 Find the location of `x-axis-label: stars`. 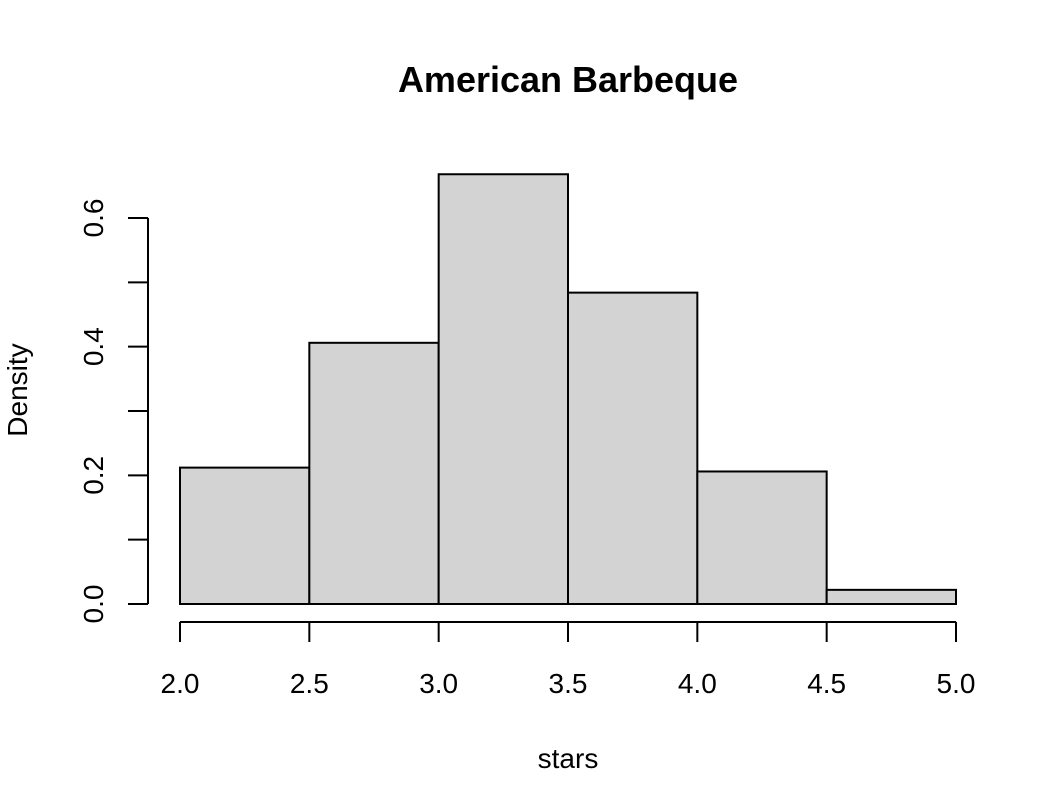

x-axis-label: stars is located at coordinates (568, 758).